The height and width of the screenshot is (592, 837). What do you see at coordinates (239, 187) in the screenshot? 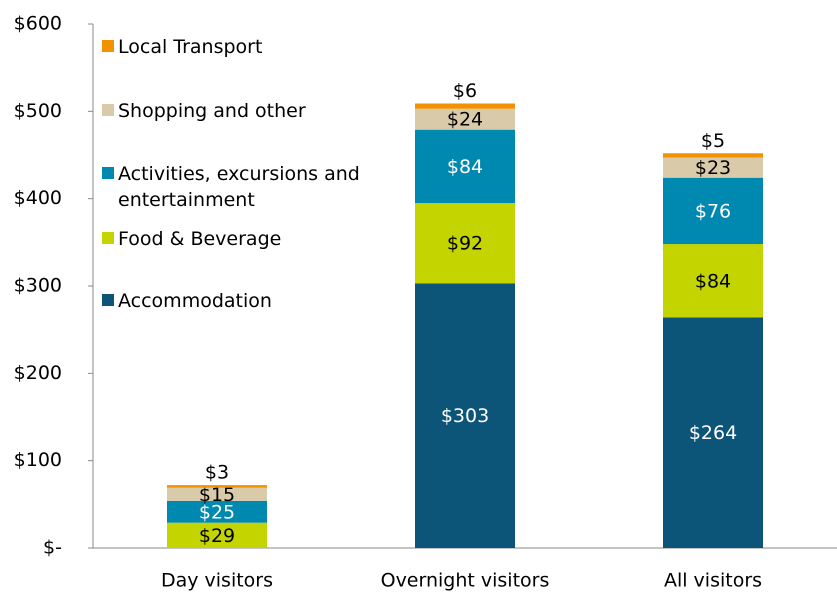
I see `legend-label: Activities, excursions and entertainment` at bounding box center [239, 187].